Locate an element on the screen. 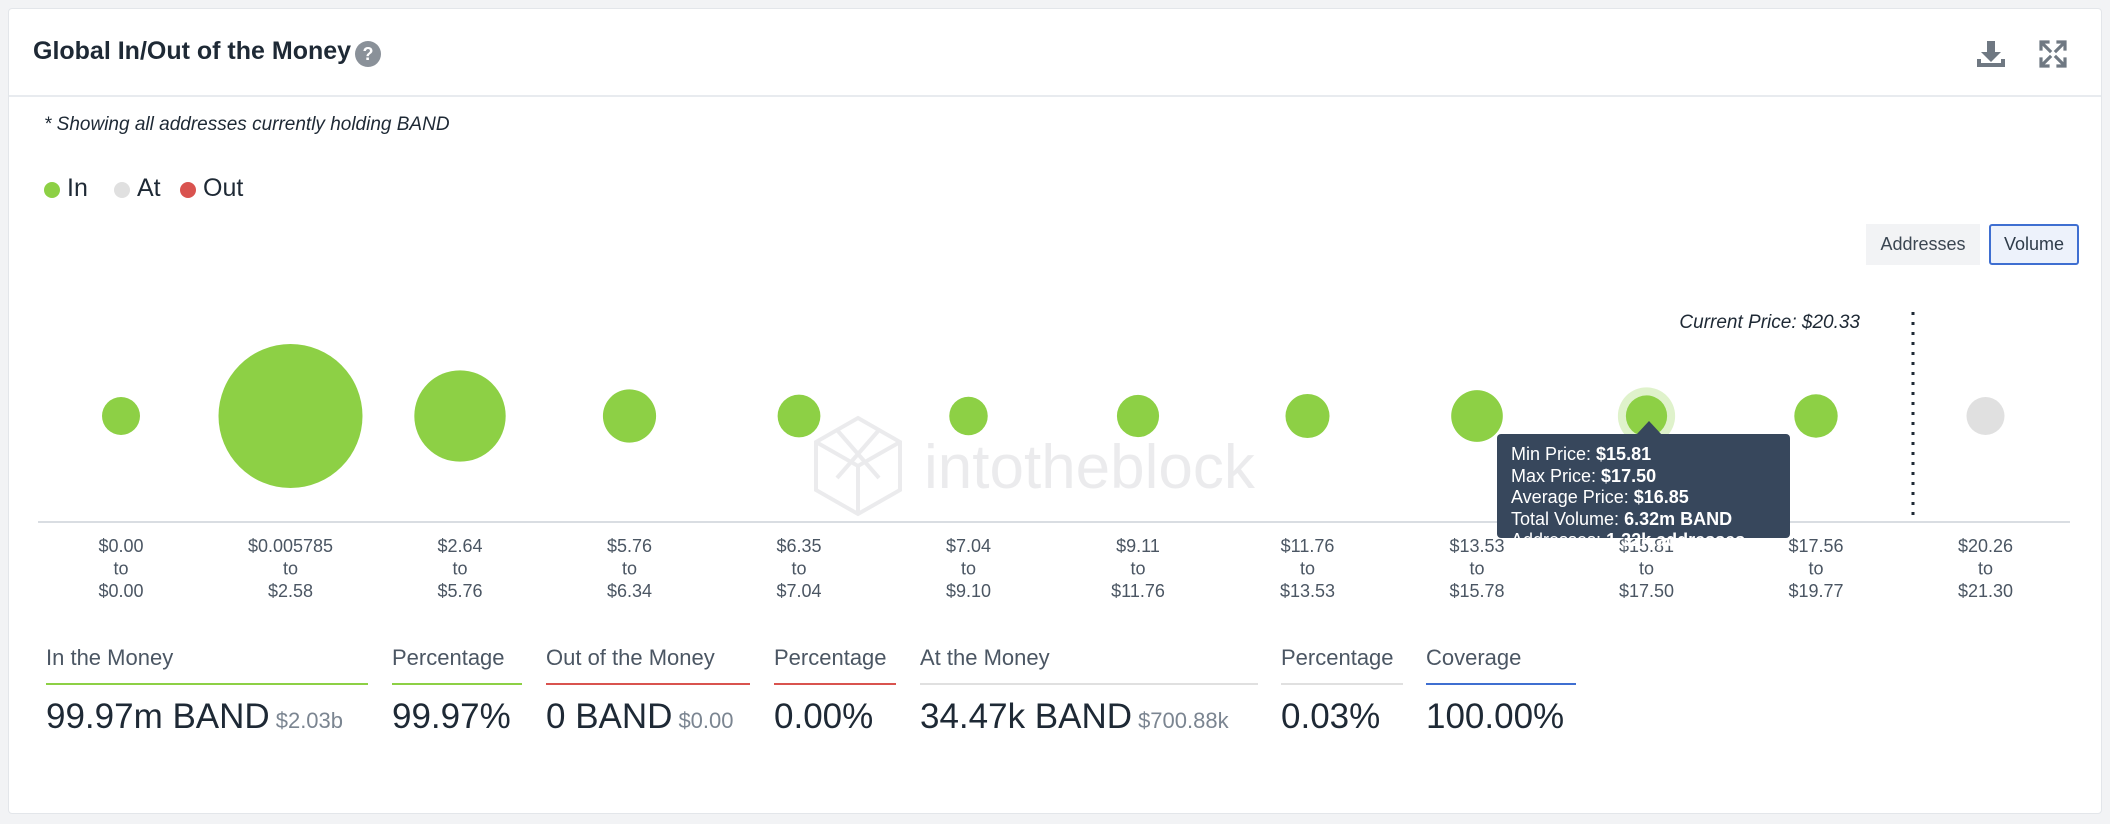 Image resolution: width=2110 pixels, height=824 pixels. stat-label: At the Money is located at coordinates (985, 657).